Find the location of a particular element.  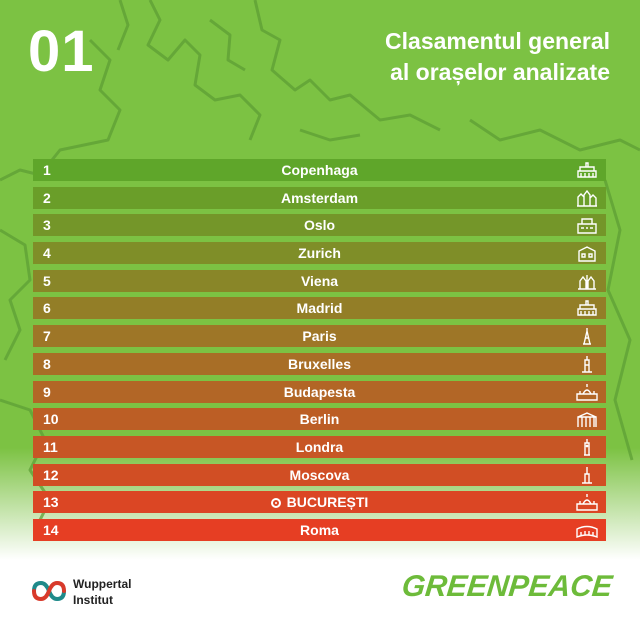

ranking-row: 14 Roma is located at coordinates (319, 529).